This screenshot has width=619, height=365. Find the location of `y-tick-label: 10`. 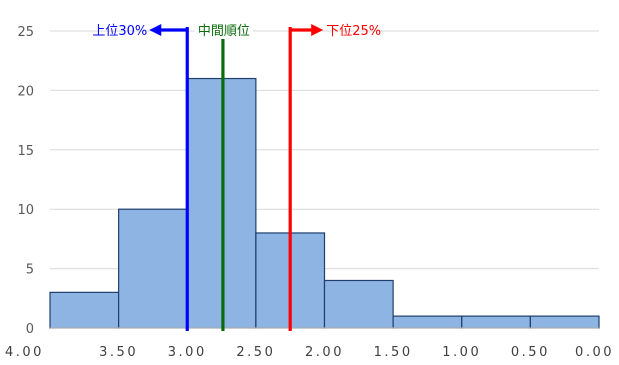

y-tick-label: 10 is located at coordinates (25, 210).